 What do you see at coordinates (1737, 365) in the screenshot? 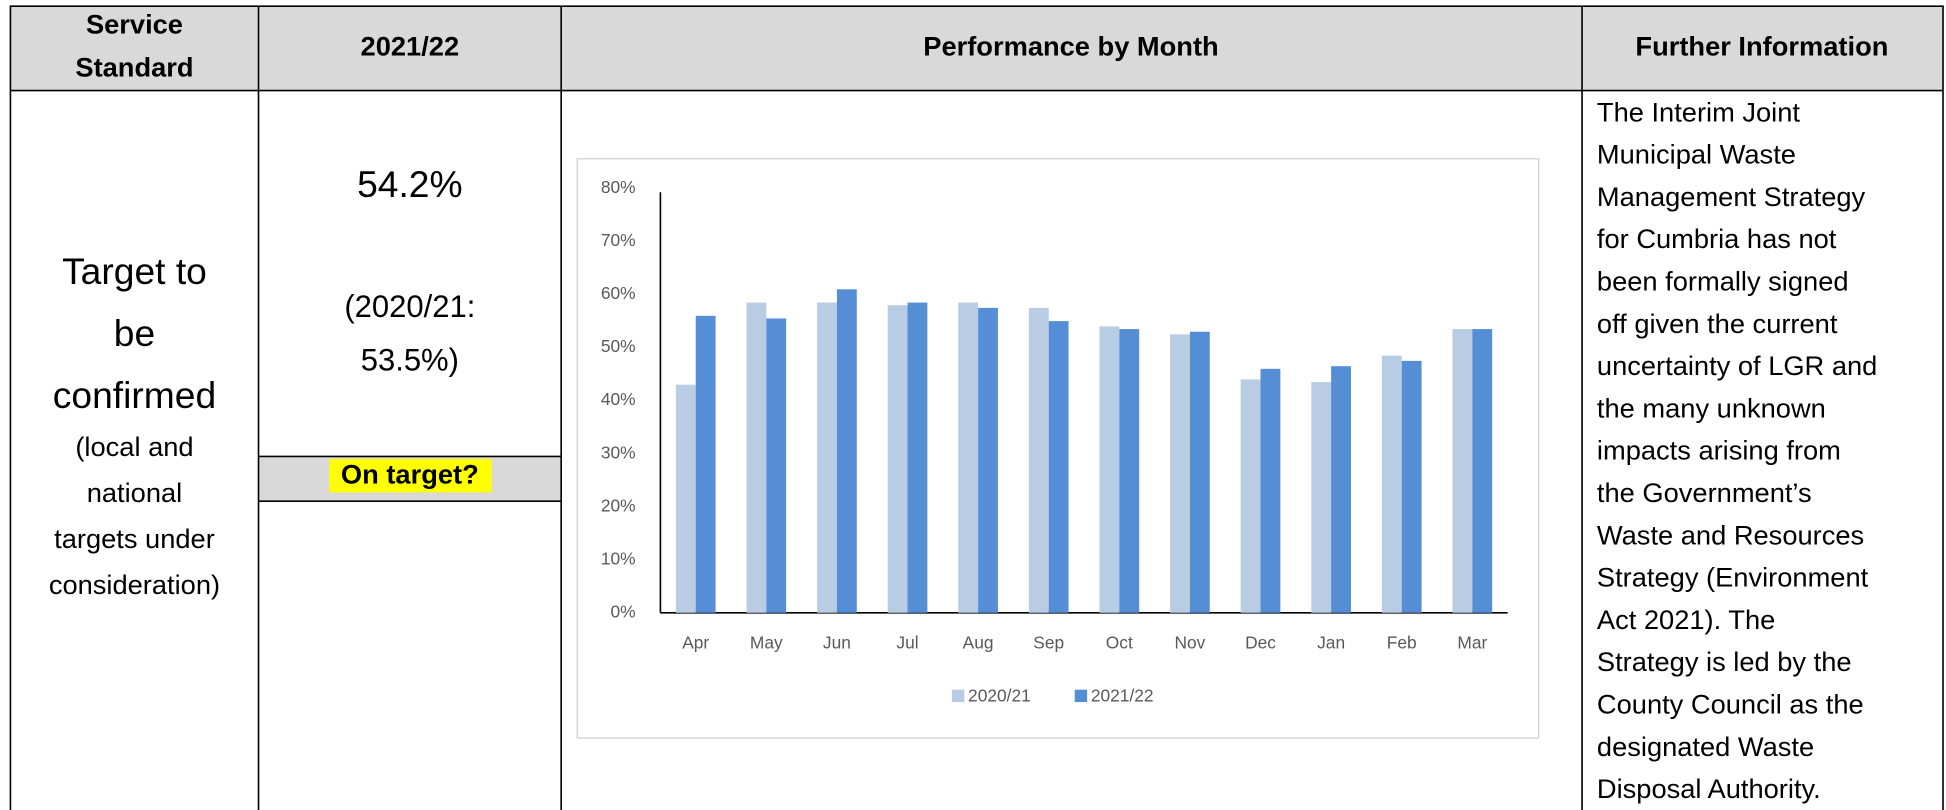
I see `info-text: uncertainty of LGR and` at bounding box center [1737, 365].